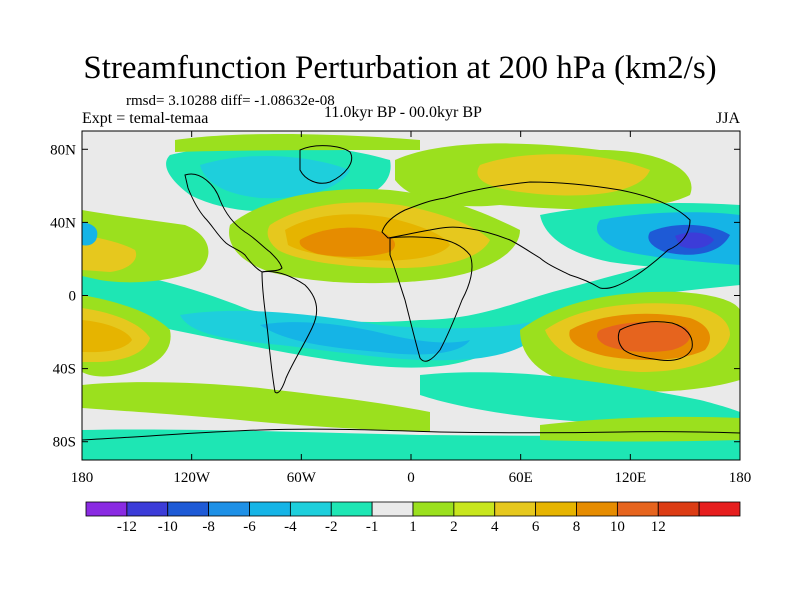 This screenshot has height=600, width=800. I want to click on colorbar-label: 8, so click(577, 527).